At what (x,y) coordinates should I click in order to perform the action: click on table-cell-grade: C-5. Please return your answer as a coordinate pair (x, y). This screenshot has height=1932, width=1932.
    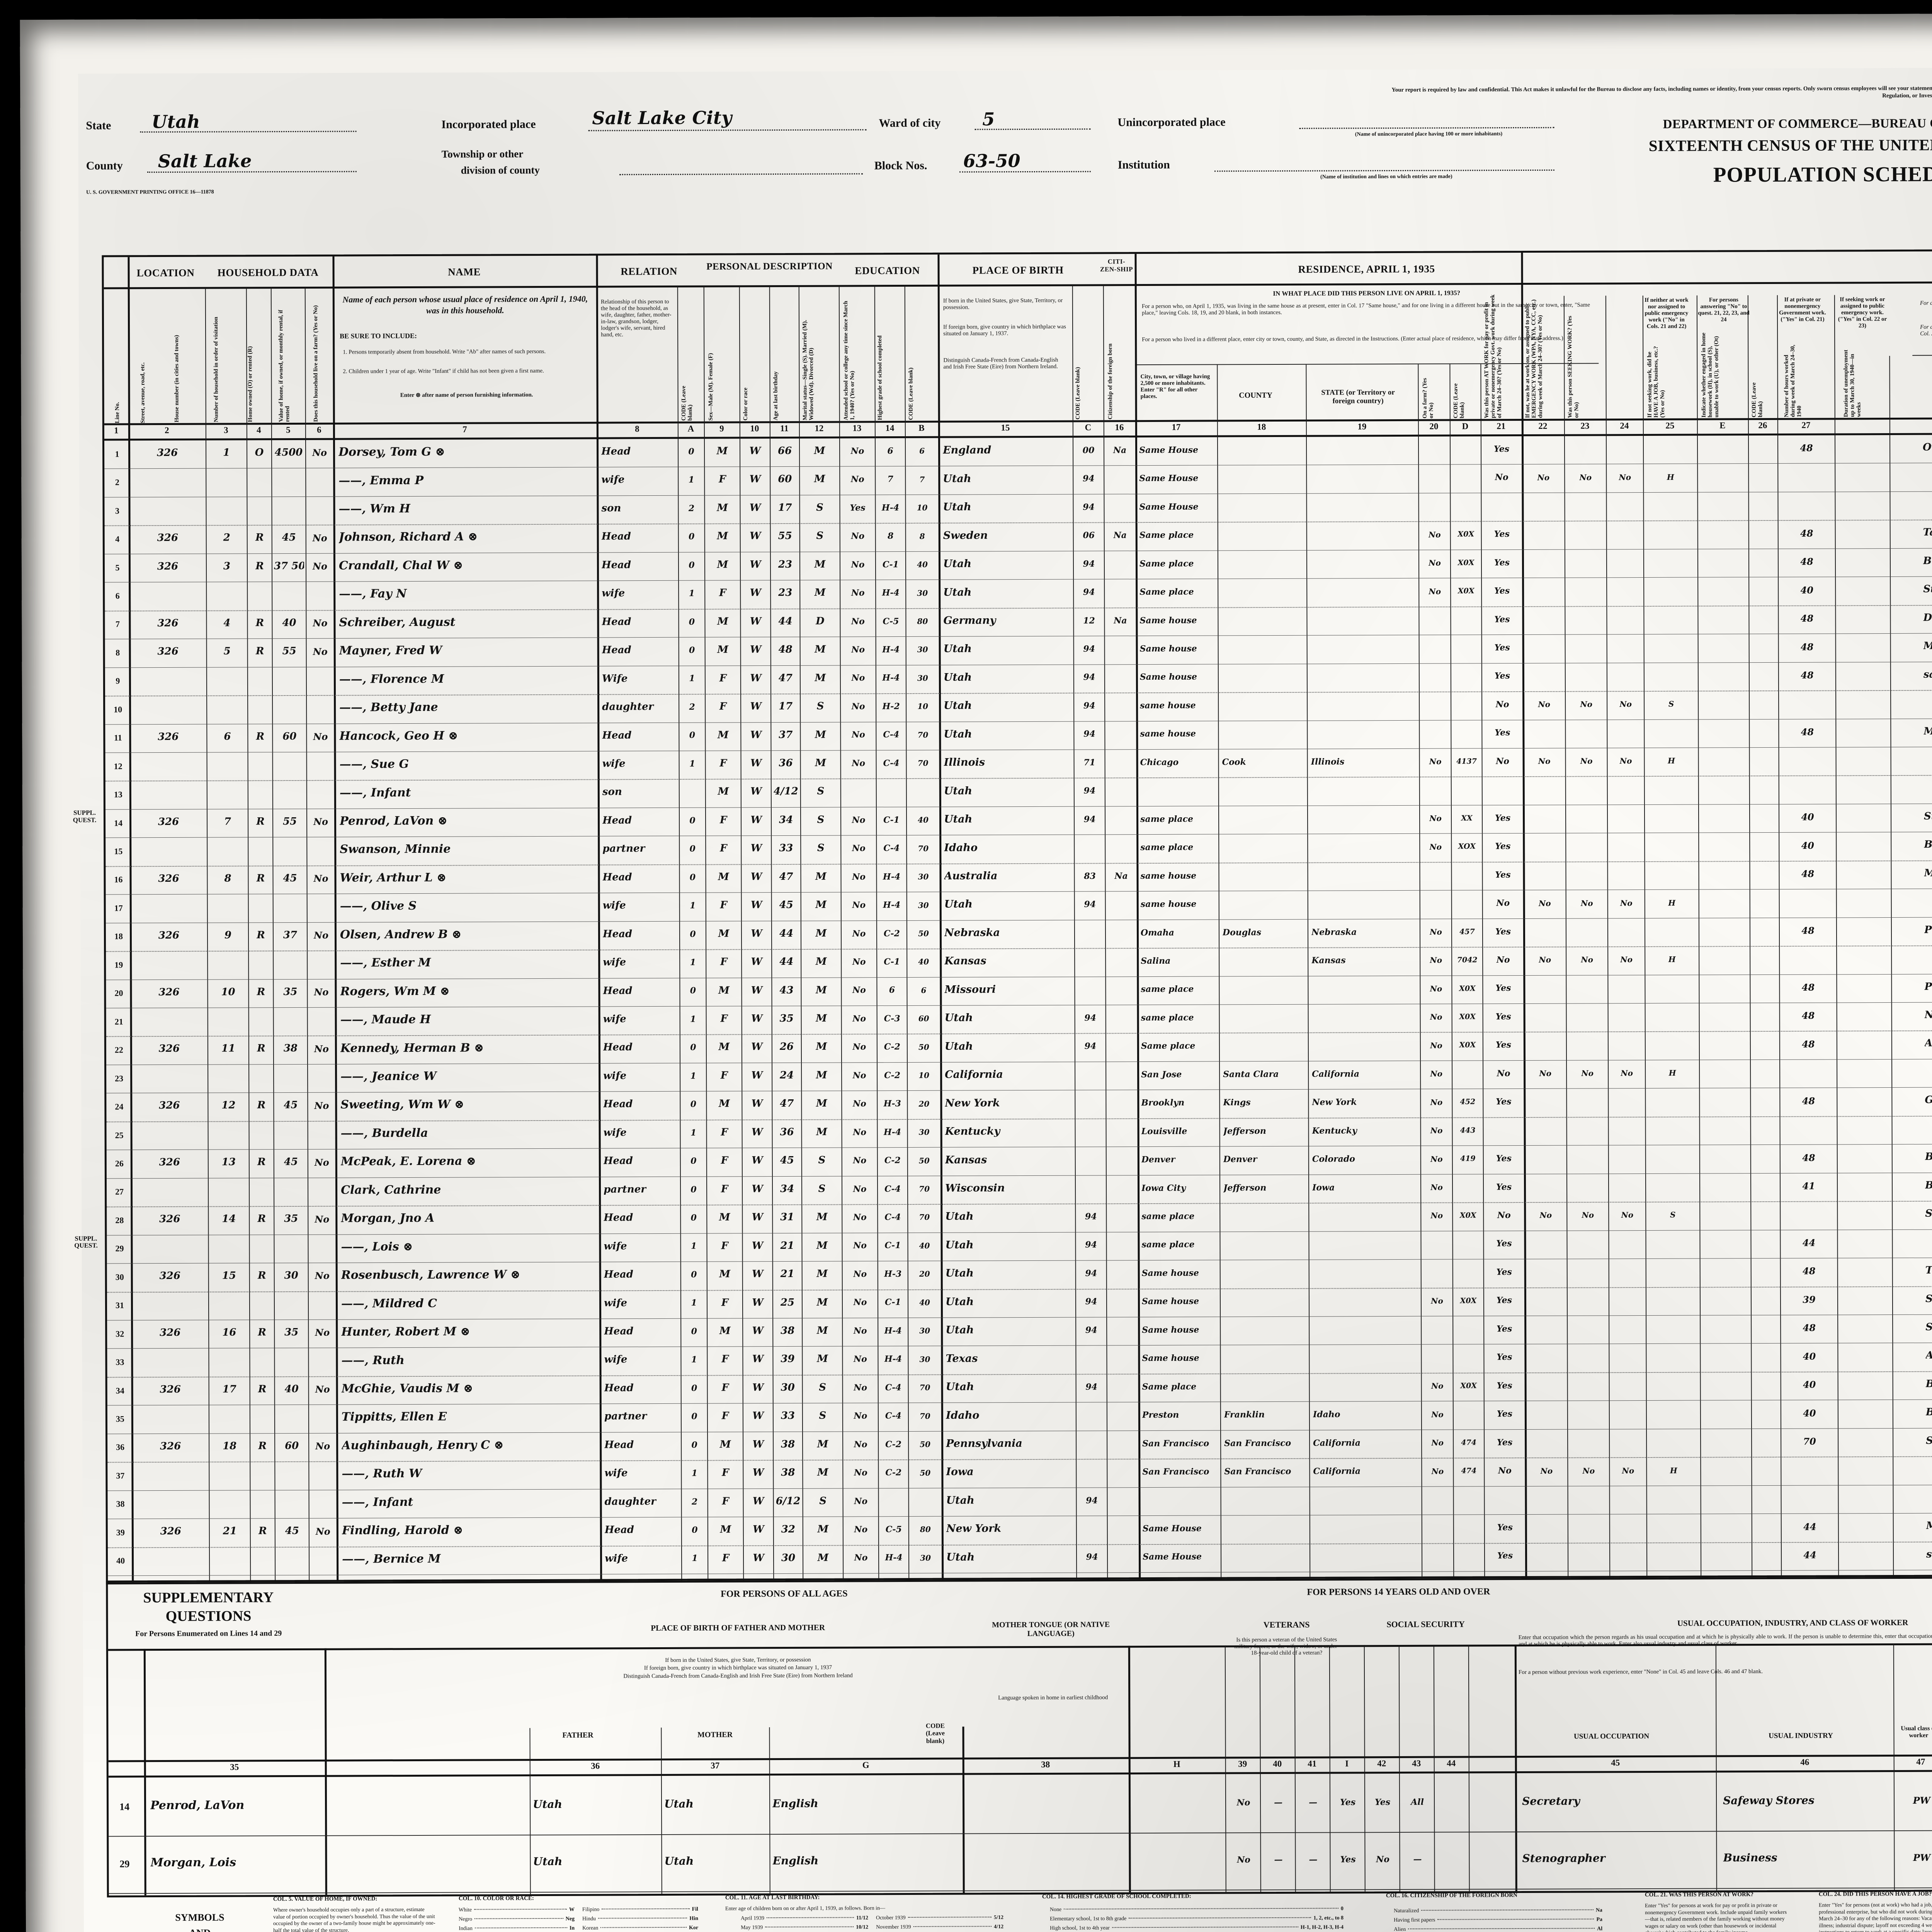
    Looking at the image, I should click on (891, 621).